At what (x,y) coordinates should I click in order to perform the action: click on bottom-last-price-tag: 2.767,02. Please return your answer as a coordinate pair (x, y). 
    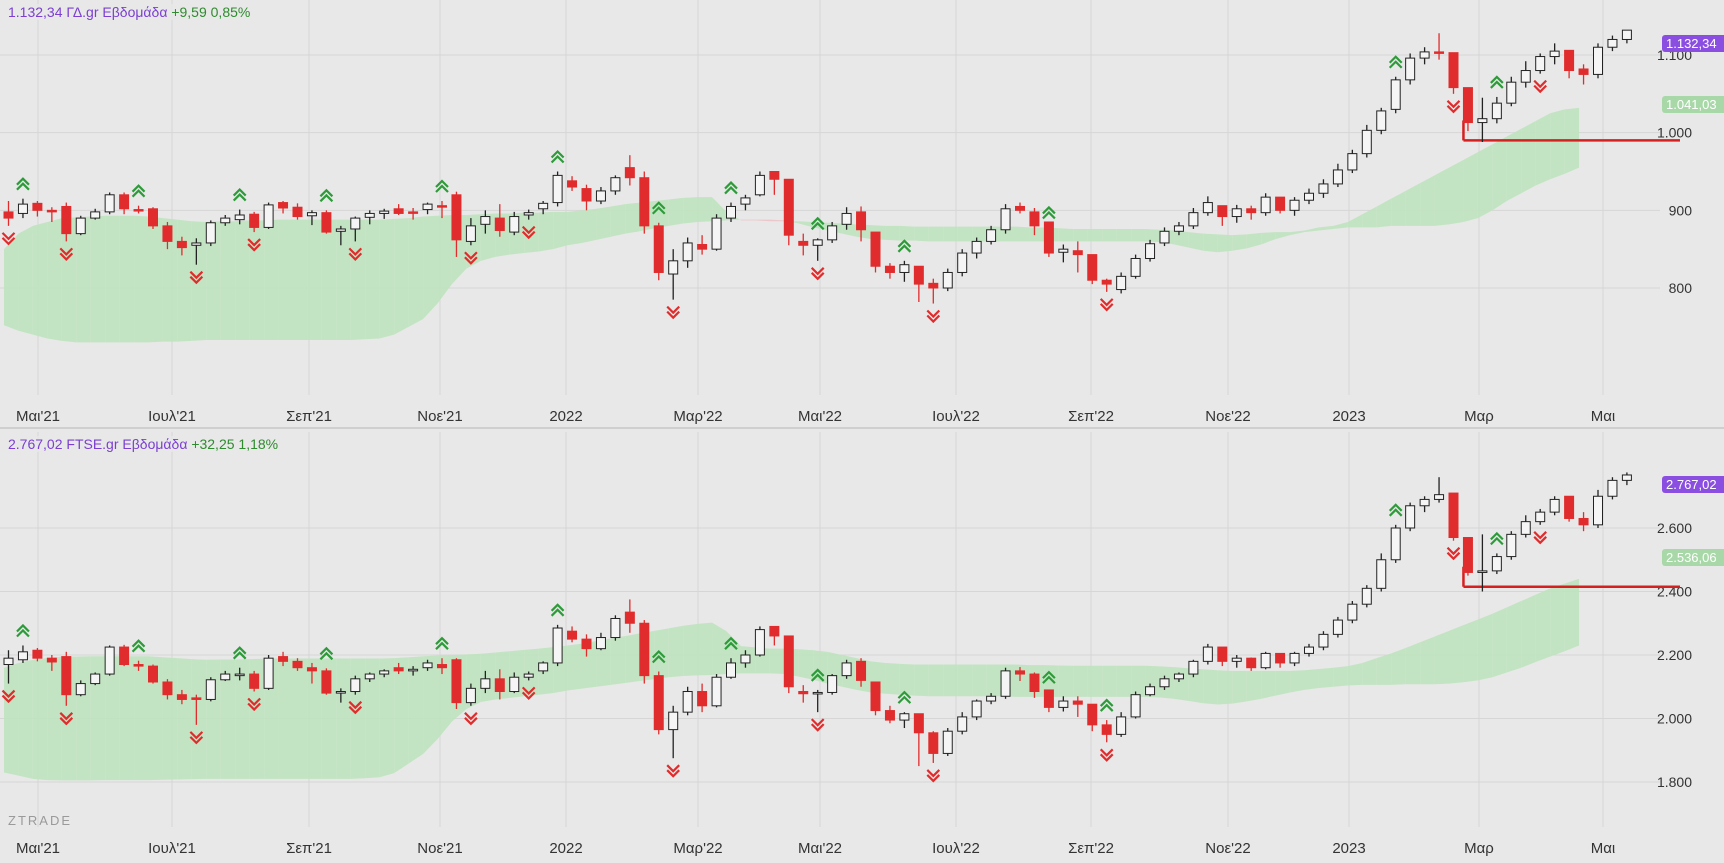
    Looking at the image, I should click on (1693, 484).